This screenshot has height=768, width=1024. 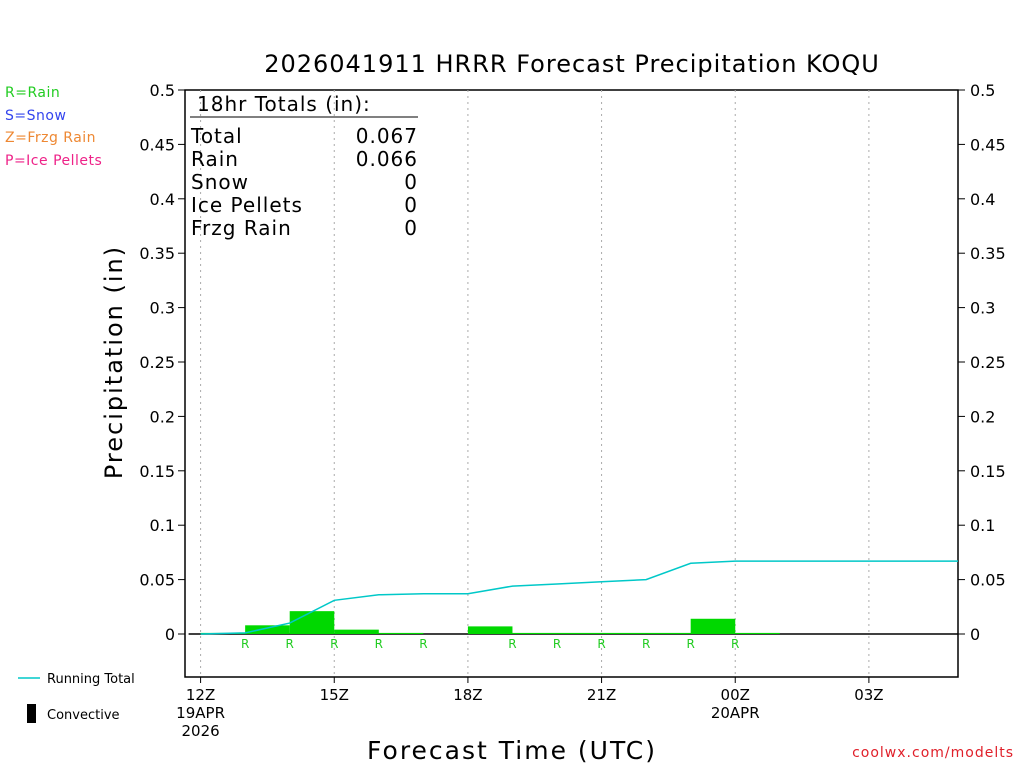 What do you see at coordinates (220, 182) in the screenshot?
I see `totals-label: Snow` at bounding box center [220, 182].